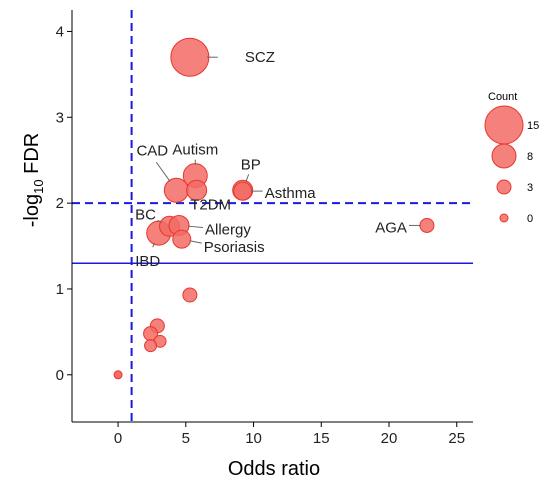 The height and width of the screenshot is (488, 549). I want to click on x-tick-label: 20, so click(389, 438).